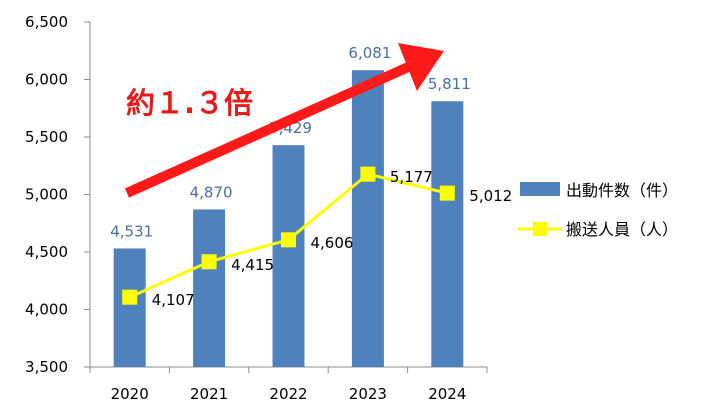  What do you see at coordinates (288, 394) in the screenshot?
I see `x-tick-label: 2022` at bounding box center [288, 394].